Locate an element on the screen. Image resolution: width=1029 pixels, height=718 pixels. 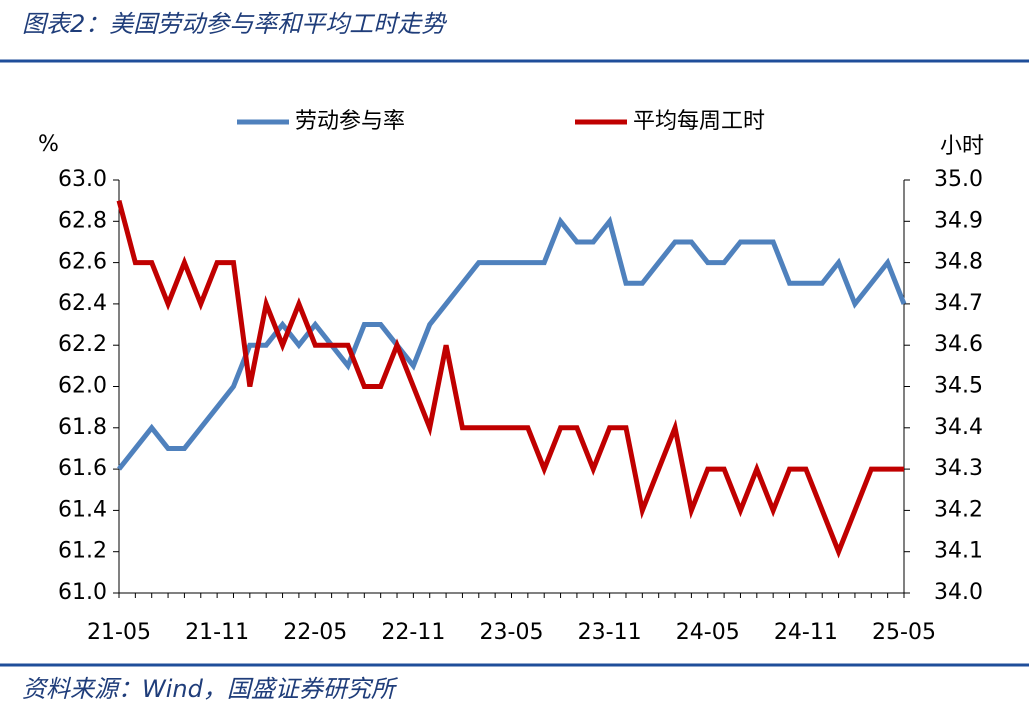
legend-label: 劳动参与率 is located at coordinates (350, 121).